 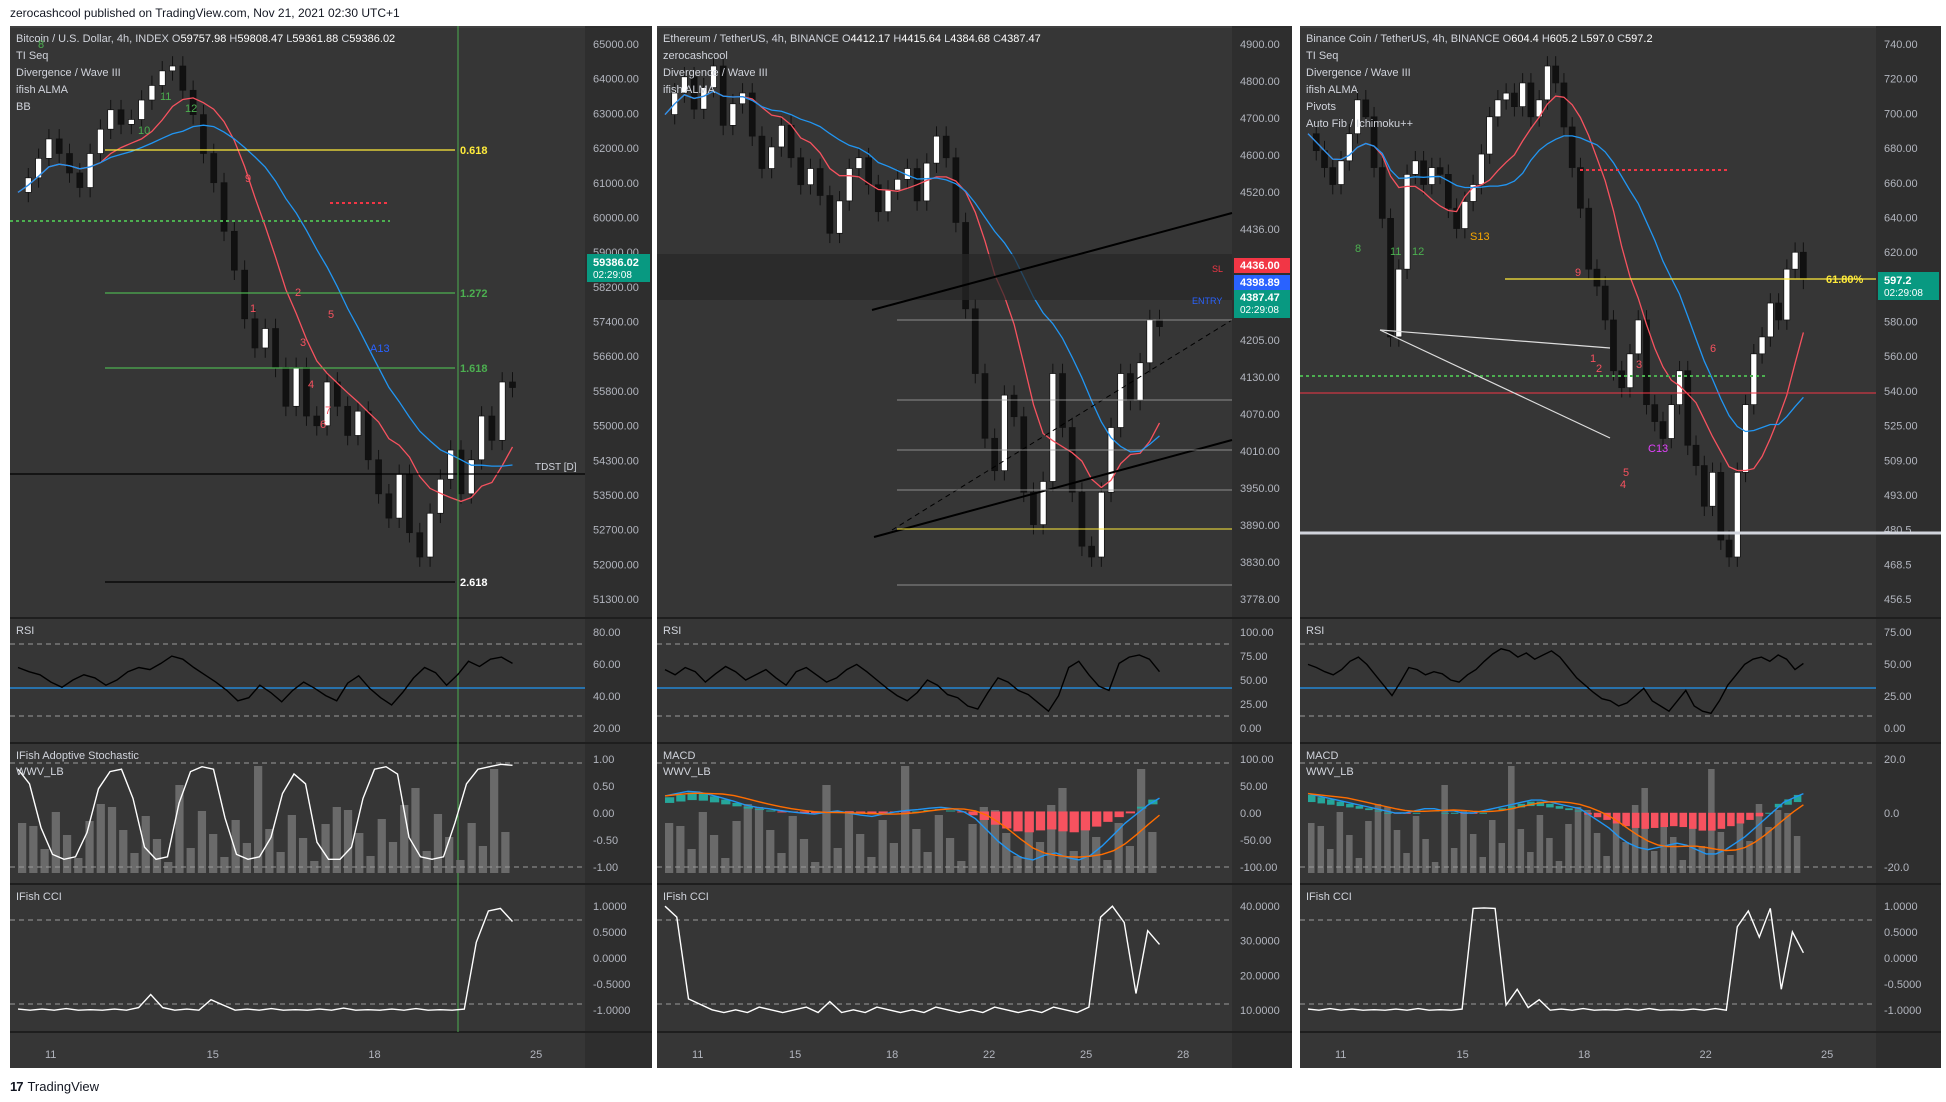 I want to click on fib-level-label: 1.618, so click(x=474, y=369).